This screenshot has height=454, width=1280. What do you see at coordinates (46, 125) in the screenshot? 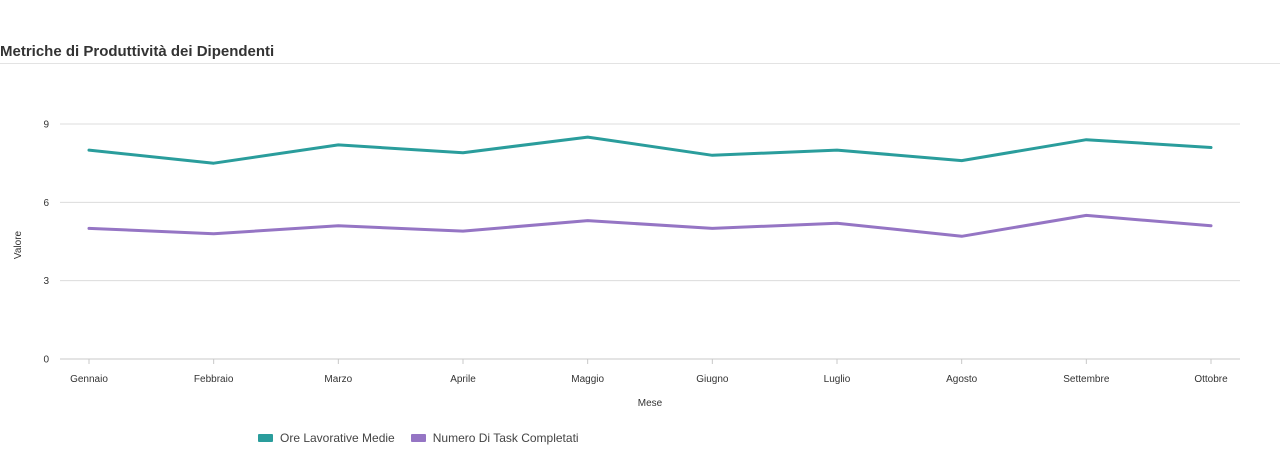
I see `y-tick-label: 9` at bounding box center [46, 125].